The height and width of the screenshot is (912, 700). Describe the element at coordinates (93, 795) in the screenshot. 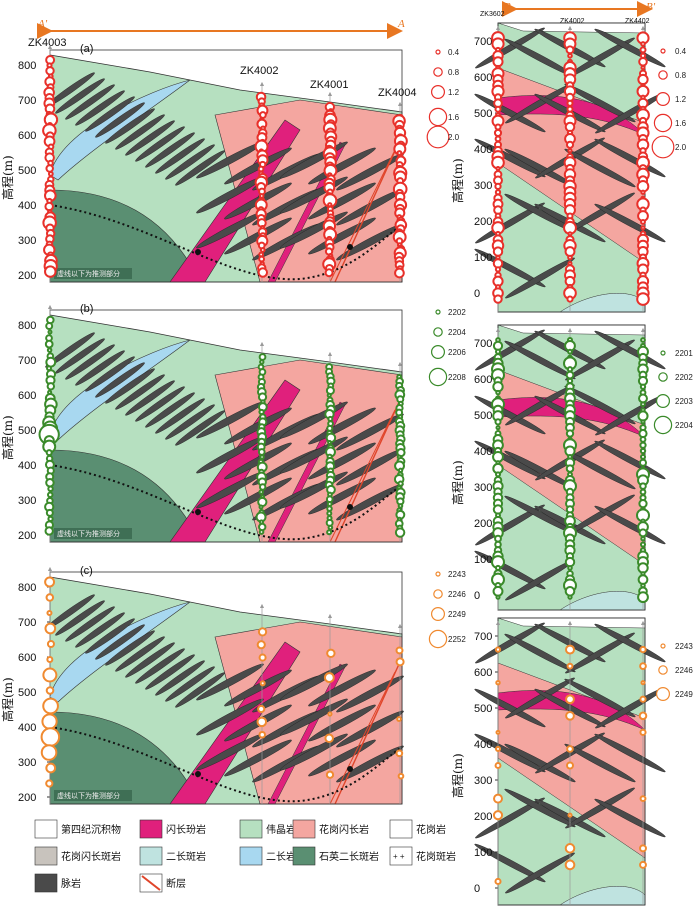

I see `note-box` at that location.